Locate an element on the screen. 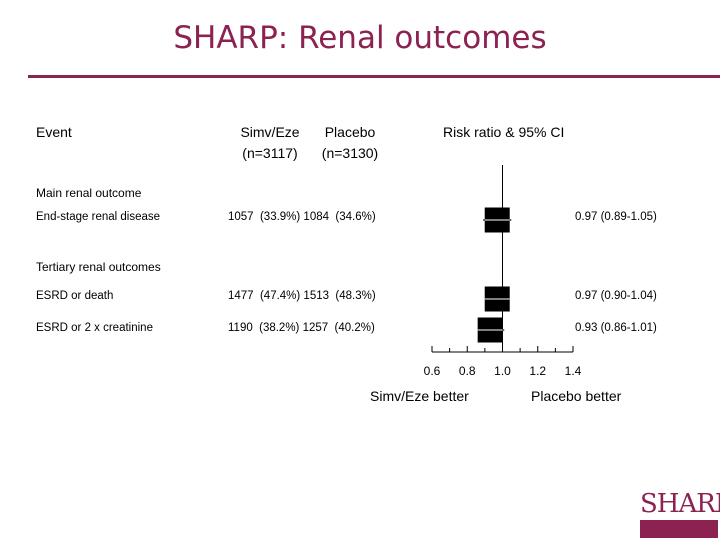 This screenshot has width=720, height=540. sharp-logo: SHARP is located at coordinates (680, 513).